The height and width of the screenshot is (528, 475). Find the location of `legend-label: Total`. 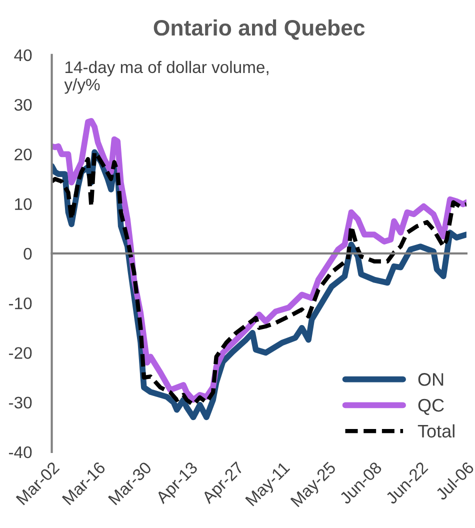

legend-label: Total is located at coordinates (436, 431).